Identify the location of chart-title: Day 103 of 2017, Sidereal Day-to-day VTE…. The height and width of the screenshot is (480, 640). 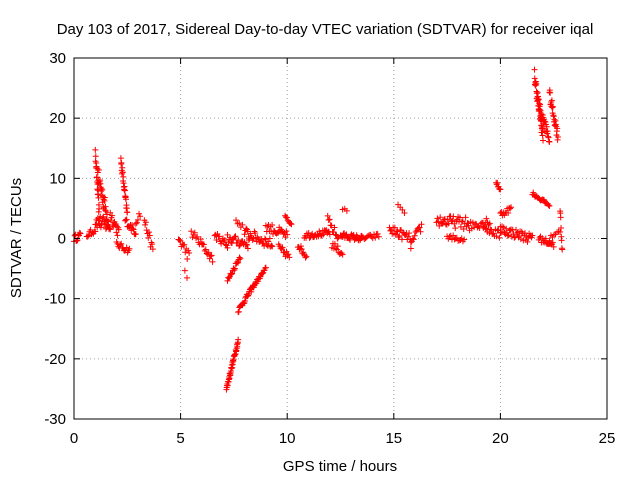
(325, 29).